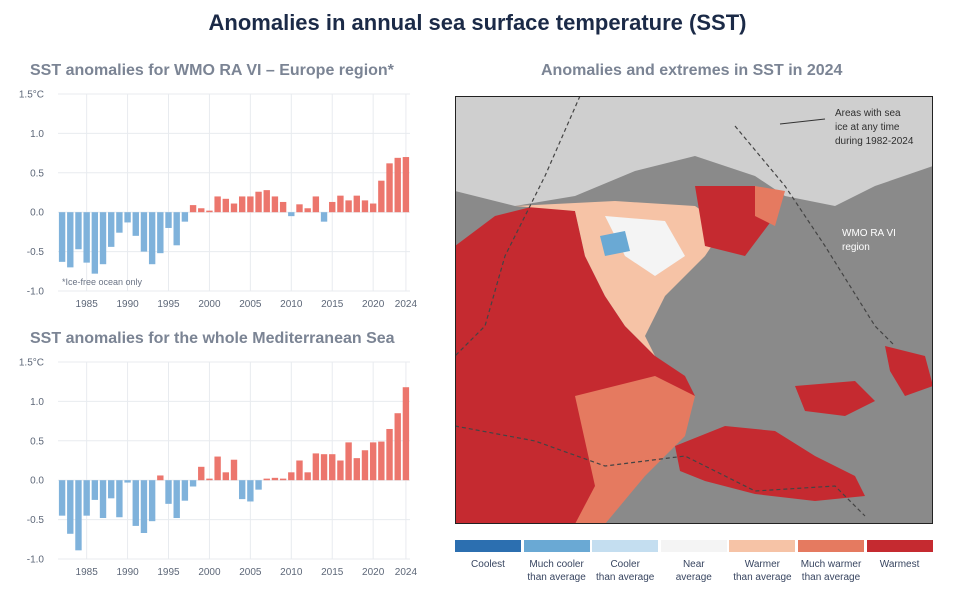  Describe the element at coordinates (266, 479) in the screenshot. I see `bar-2007` at that location.